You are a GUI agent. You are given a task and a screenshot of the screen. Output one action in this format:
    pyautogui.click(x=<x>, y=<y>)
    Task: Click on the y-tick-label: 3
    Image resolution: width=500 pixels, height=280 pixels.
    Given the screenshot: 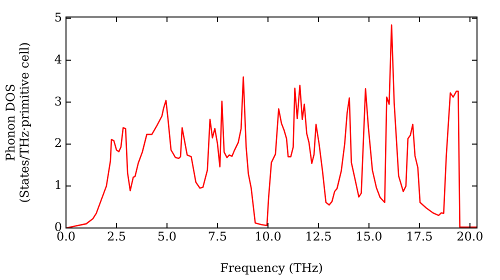 What is the action you would take?
    pyautogui.click(x=58, y=101)
    